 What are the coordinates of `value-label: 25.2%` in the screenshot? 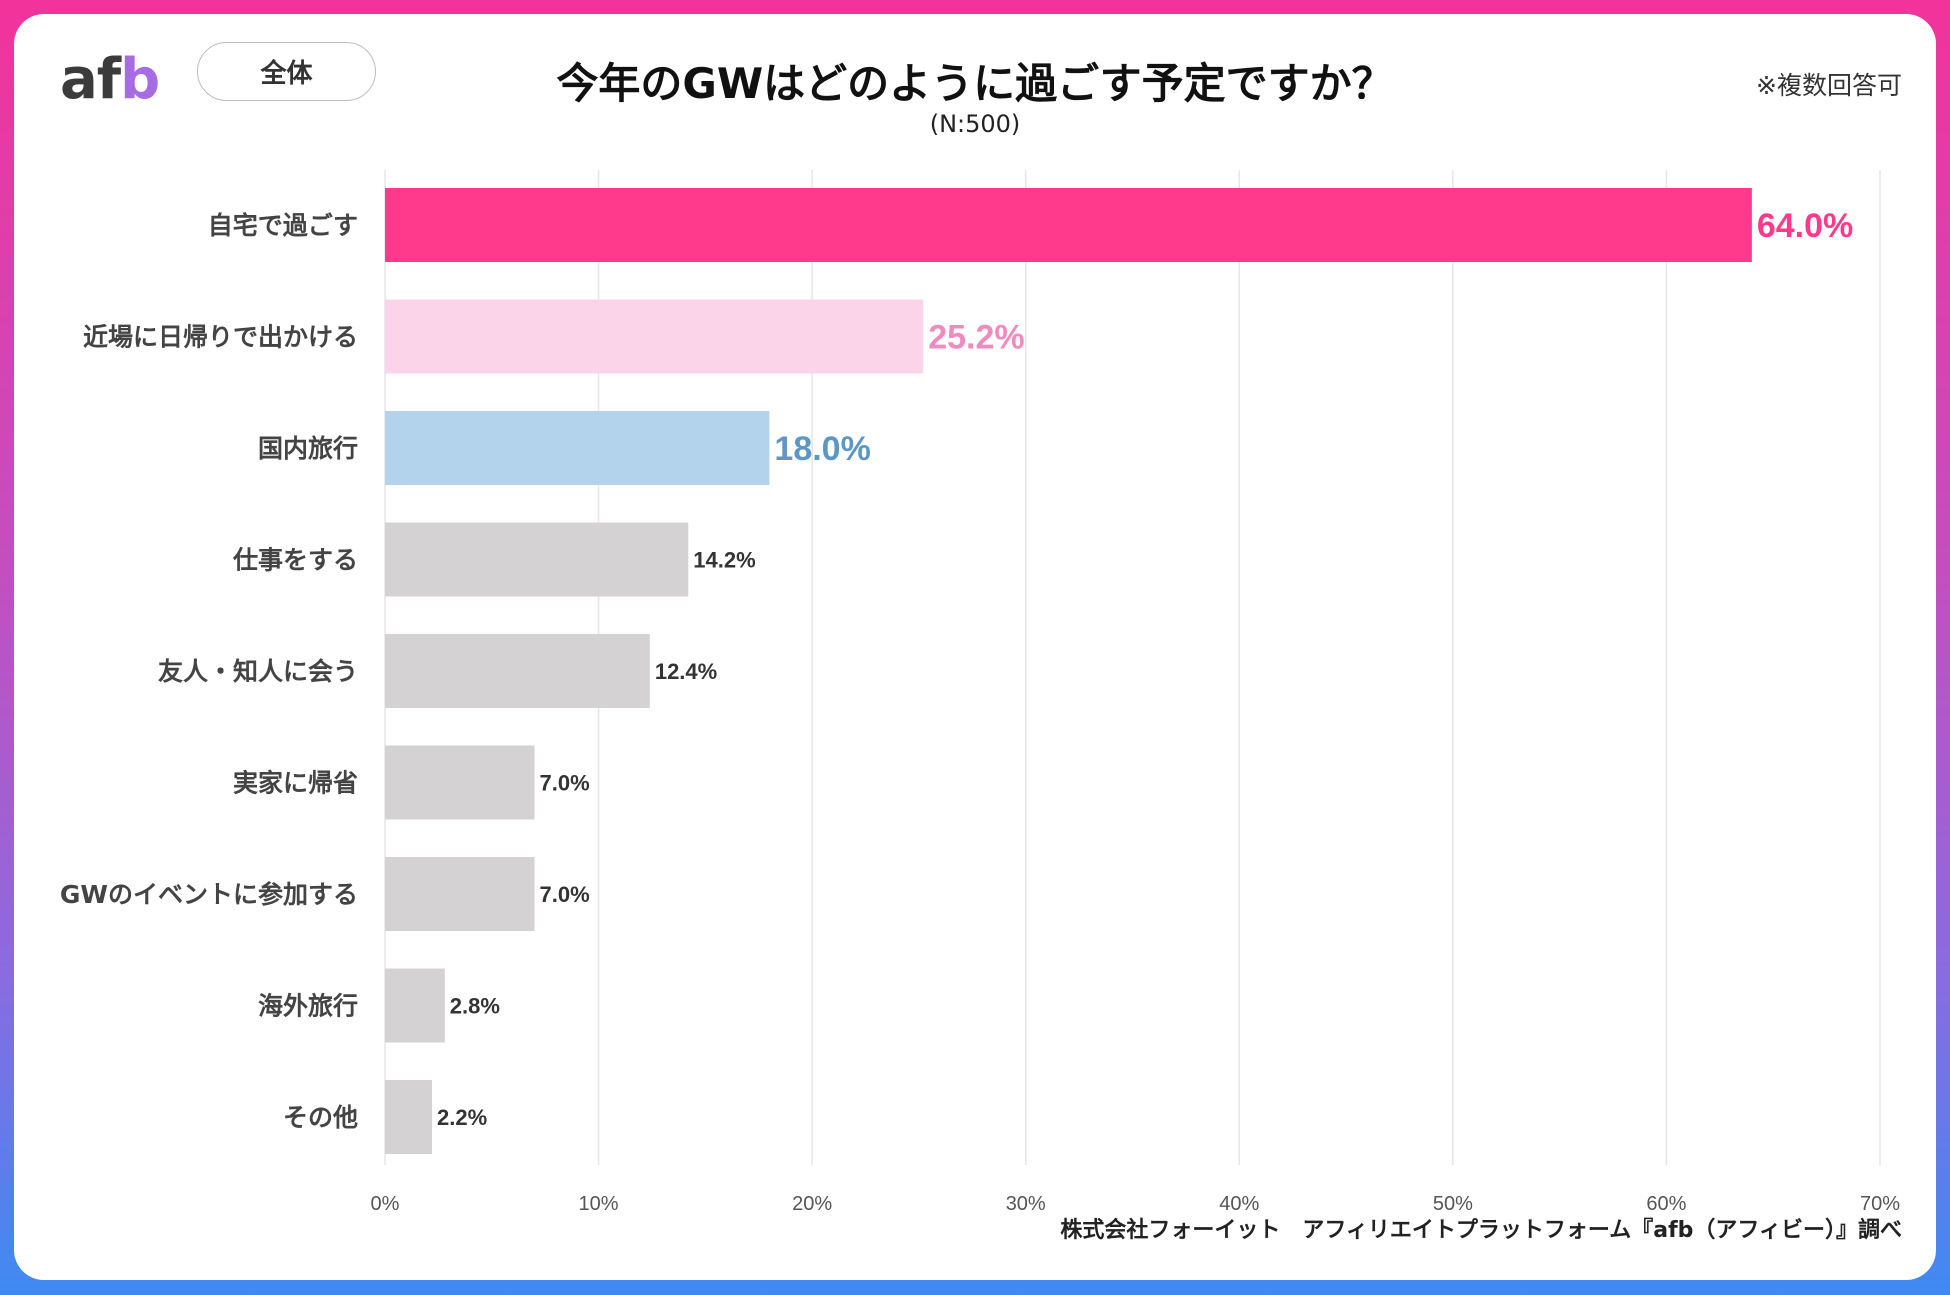 It's located at (976, 338).